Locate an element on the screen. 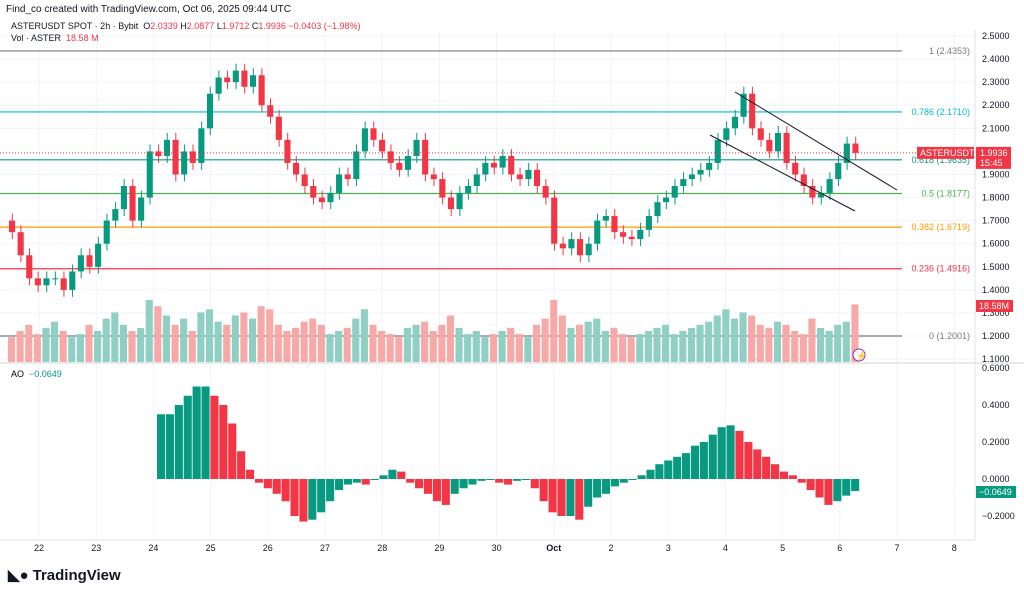  ao-tick: 0.0000 is located at coordinates (996, 479).